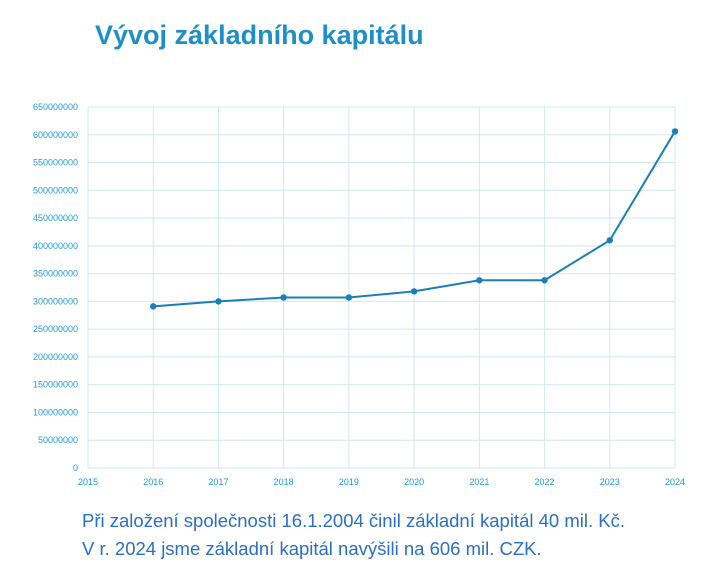 This screenshot has height=571, width=724. I want to click on x-tick-label: 2017, so click(218, 482).